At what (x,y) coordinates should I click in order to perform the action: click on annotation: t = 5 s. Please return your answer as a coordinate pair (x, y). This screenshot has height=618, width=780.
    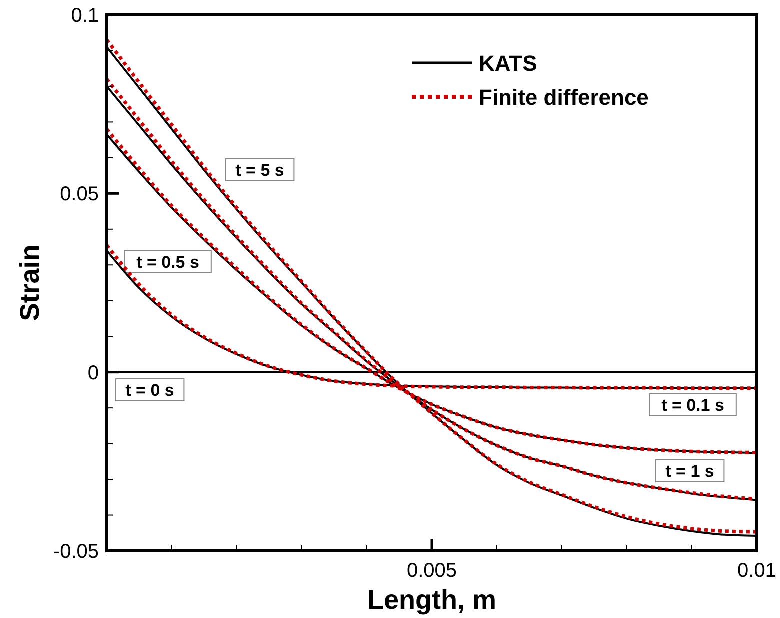
    Looking at the image, I should click on (260, 170).